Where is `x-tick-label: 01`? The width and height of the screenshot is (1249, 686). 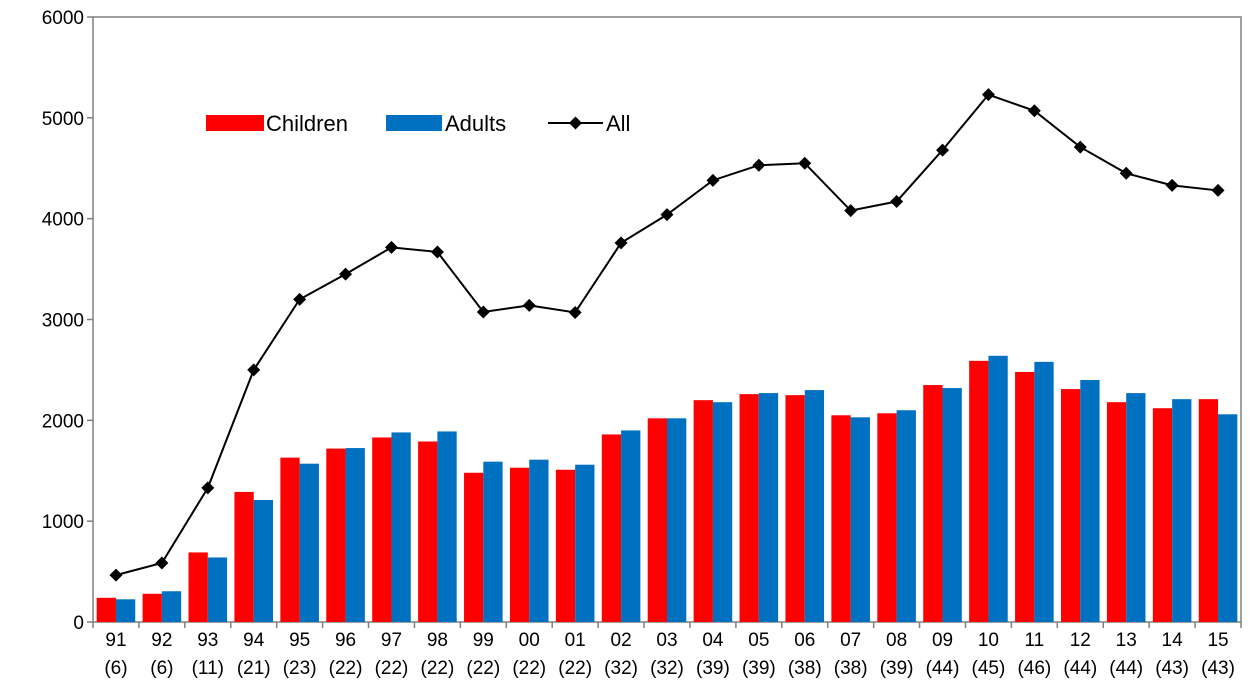 x-tick-label: 01 is located at coordinates (575, 640).